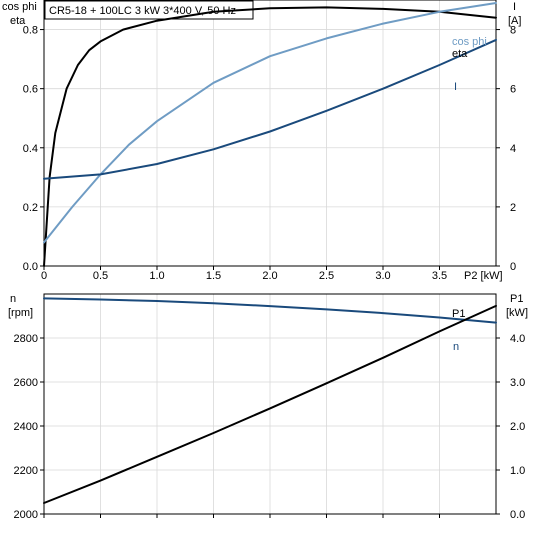 The width and height of the screenshot is (533, 533). What do you see at coordinates (517, 427) in the screenshot?
I see `bottom-right-tick-label: 2.0` at bounding box center [517, 427].